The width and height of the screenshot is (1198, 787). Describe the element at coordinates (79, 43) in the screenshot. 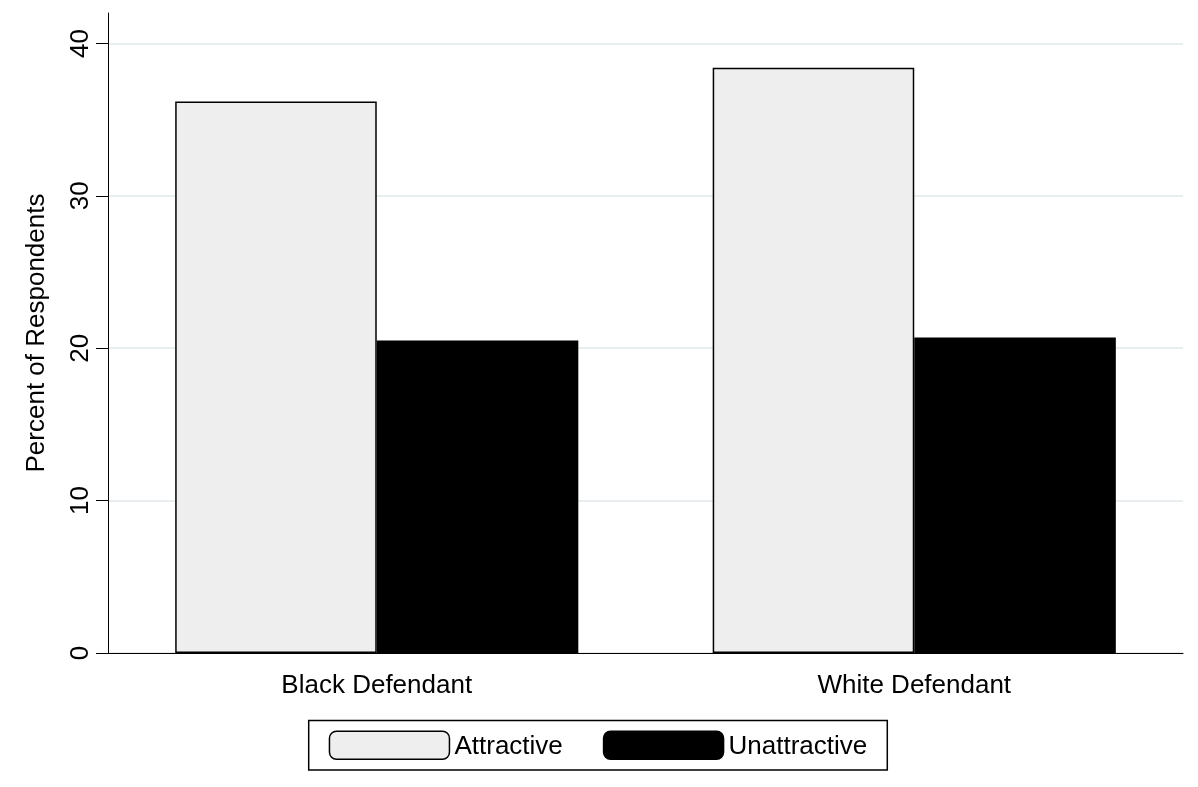

I see `y-tick-label: 40` at that location.